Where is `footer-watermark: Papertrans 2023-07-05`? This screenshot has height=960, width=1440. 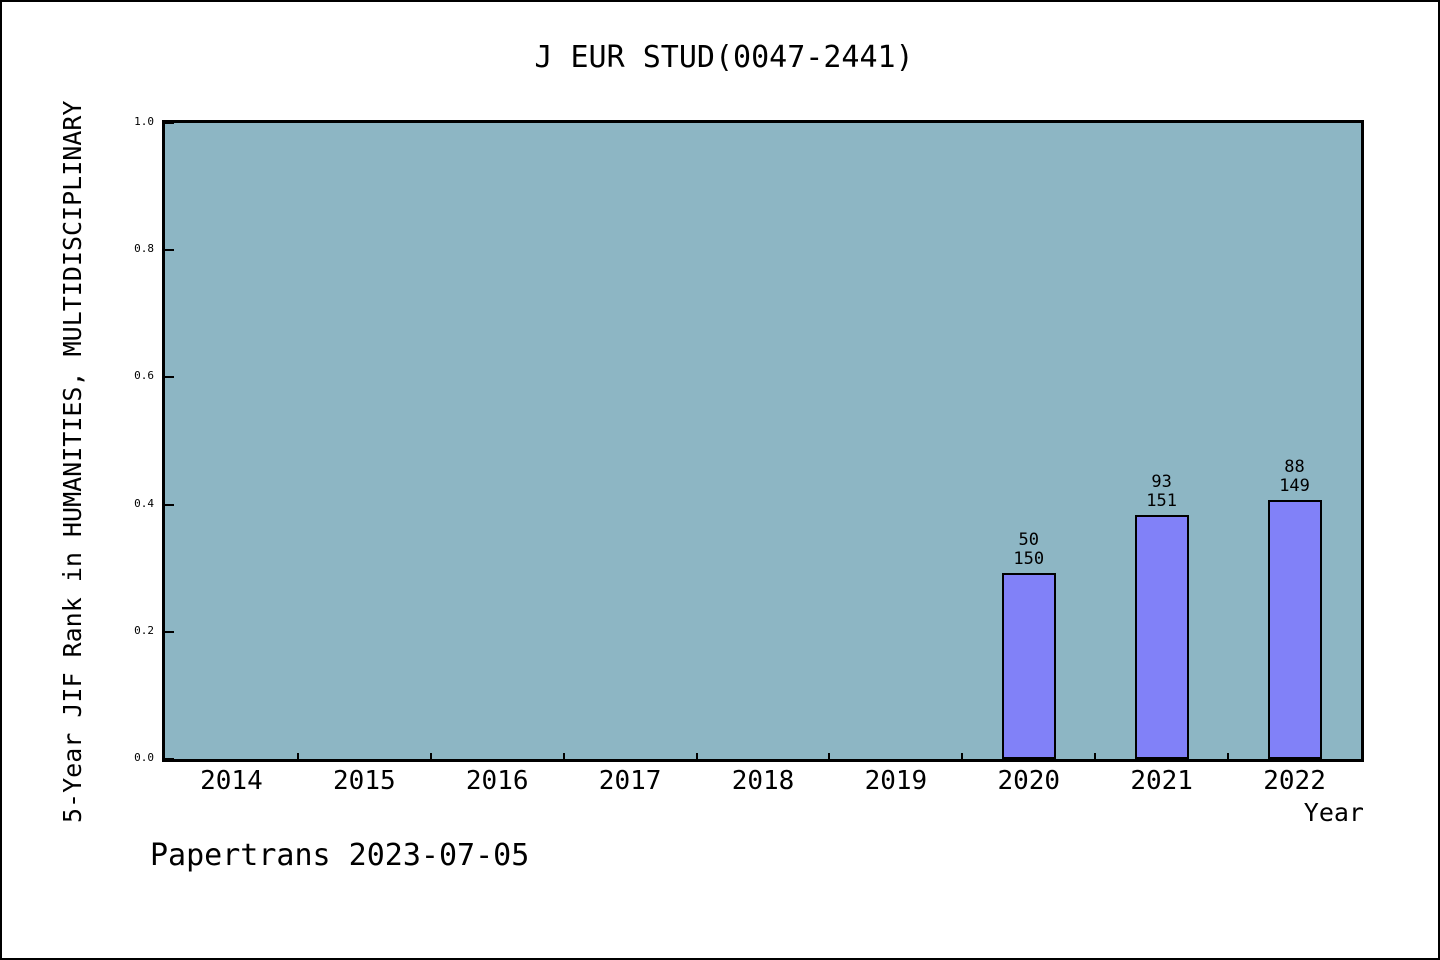 footer-watermark: Papertrans 2023-07-05 is located at coordinates (340, 855).